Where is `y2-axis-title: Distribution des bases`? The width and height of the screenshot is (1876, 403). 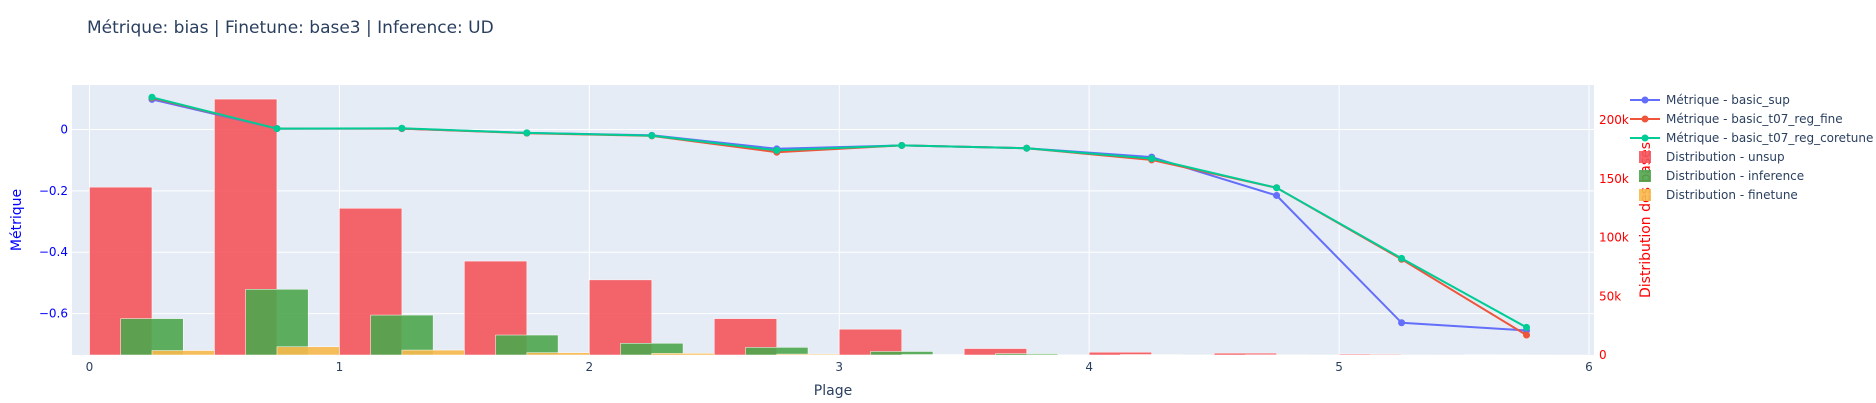 y2-axis-title: Distribution des bases is located at coordinates (1646, 220).